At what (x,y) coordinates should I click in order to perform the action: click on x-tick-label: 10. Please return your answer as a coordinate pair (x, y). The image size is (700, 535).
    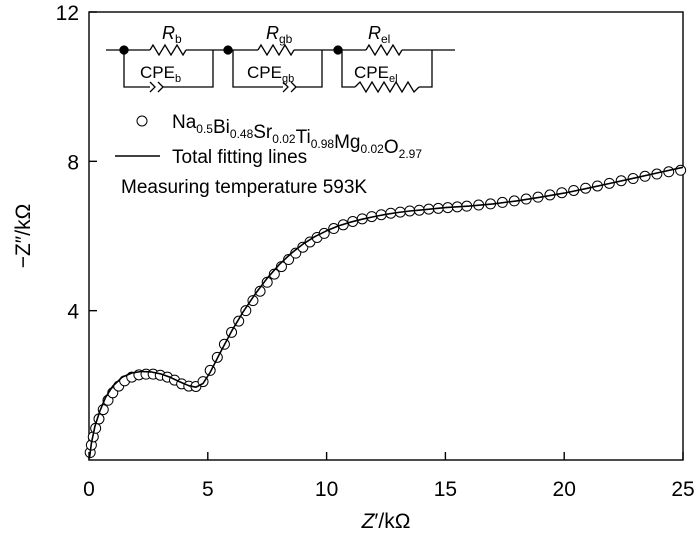
    Looking at the image, I should click on (326, 489).